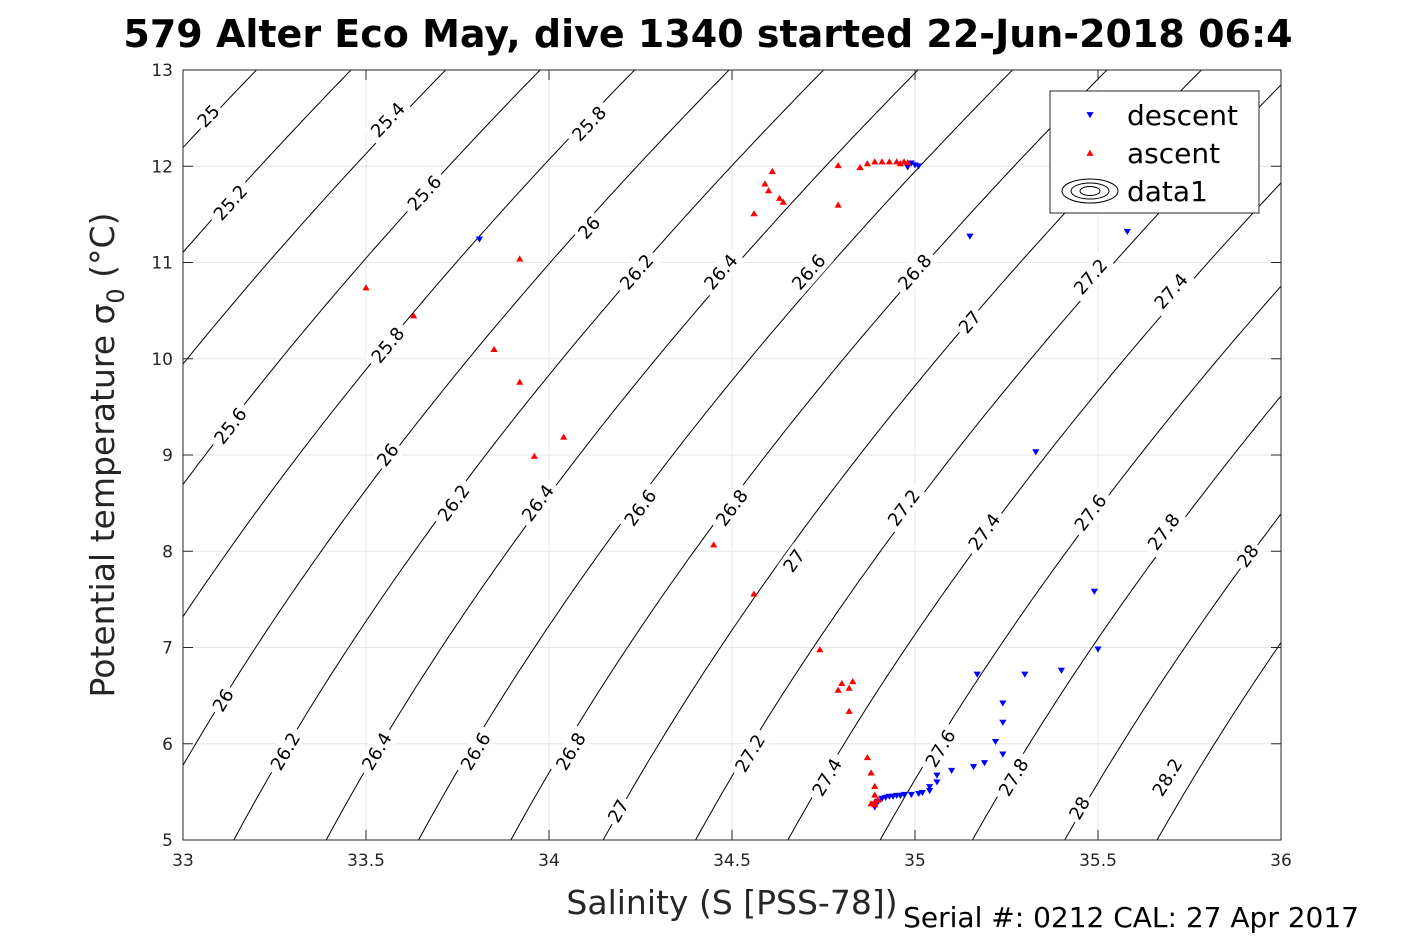 This screenshot has width=1417, height=945. I want to click on legend-box, so click(1154, 152).